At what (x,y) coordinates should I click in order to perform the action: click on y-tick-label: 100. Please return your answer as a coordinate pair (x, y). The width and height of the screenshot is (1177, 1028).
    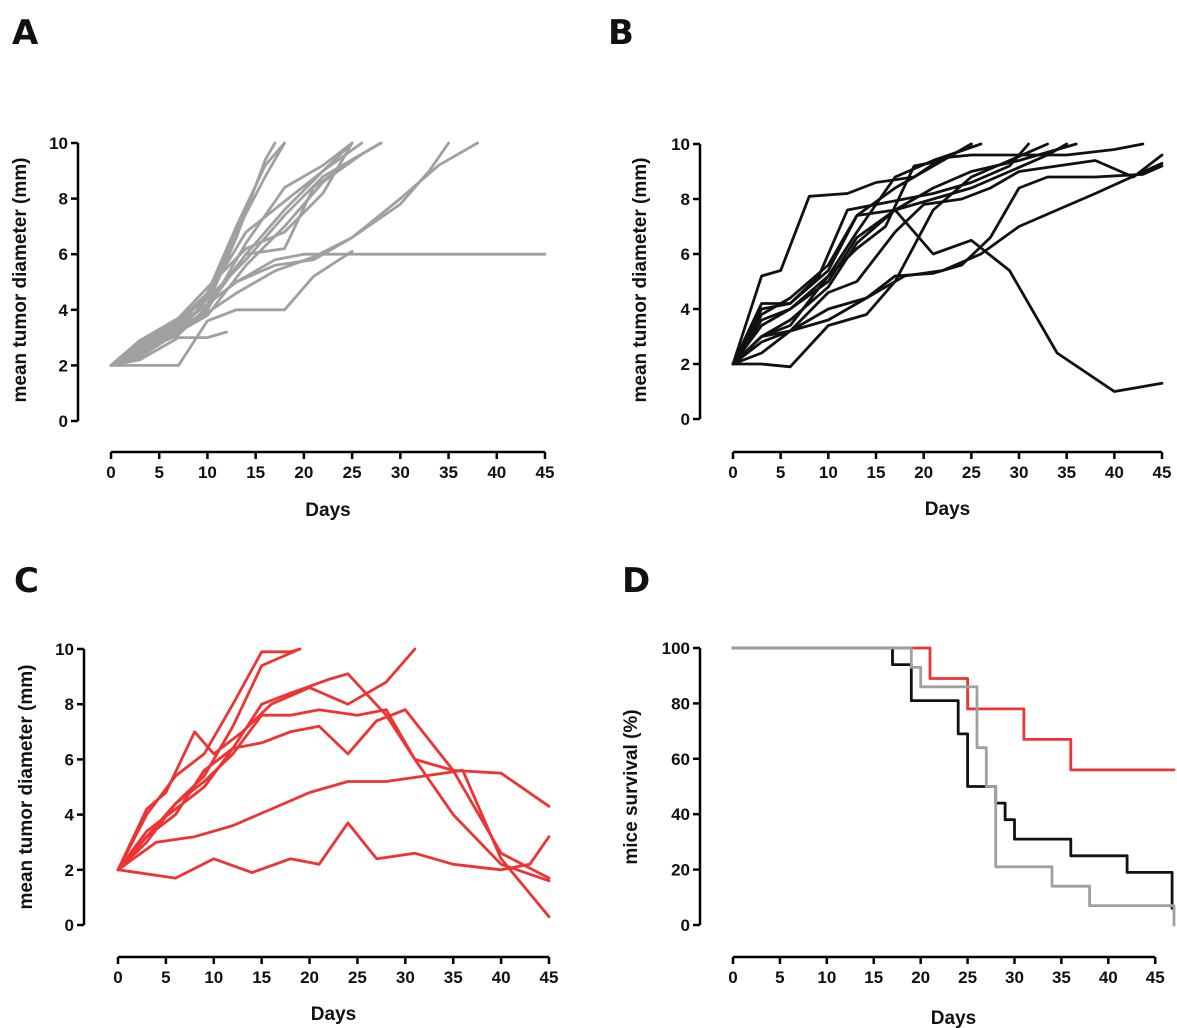
    Looking at the image, I should click on (676, 648).